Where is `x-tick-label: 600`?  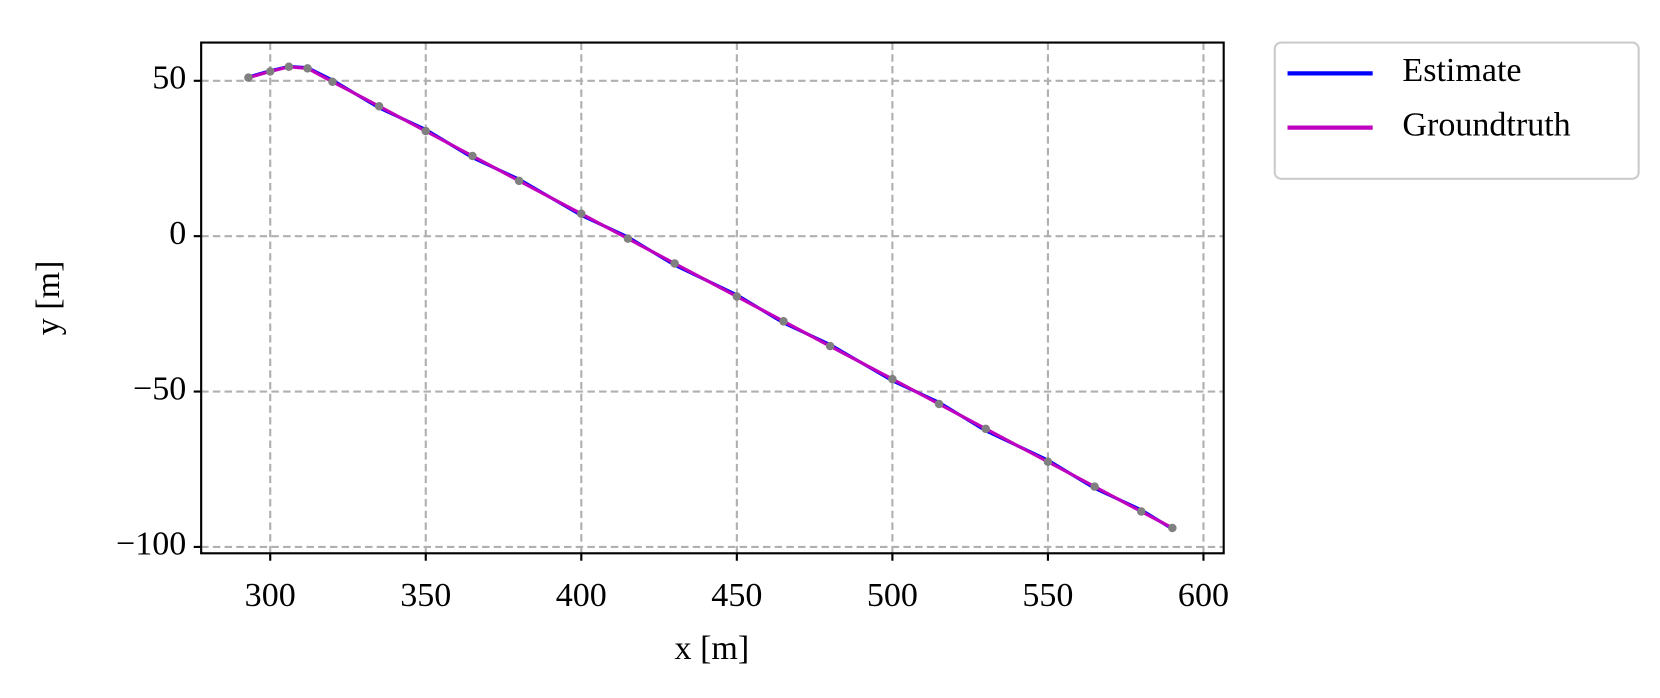
x-tick-label: 600 is located at coordinates (1203, 595).